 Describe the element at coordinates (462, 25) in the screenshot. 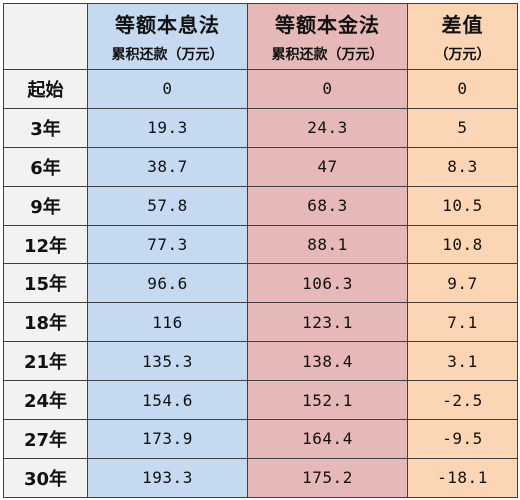

I see `header-difference-title: 差值` at that location.